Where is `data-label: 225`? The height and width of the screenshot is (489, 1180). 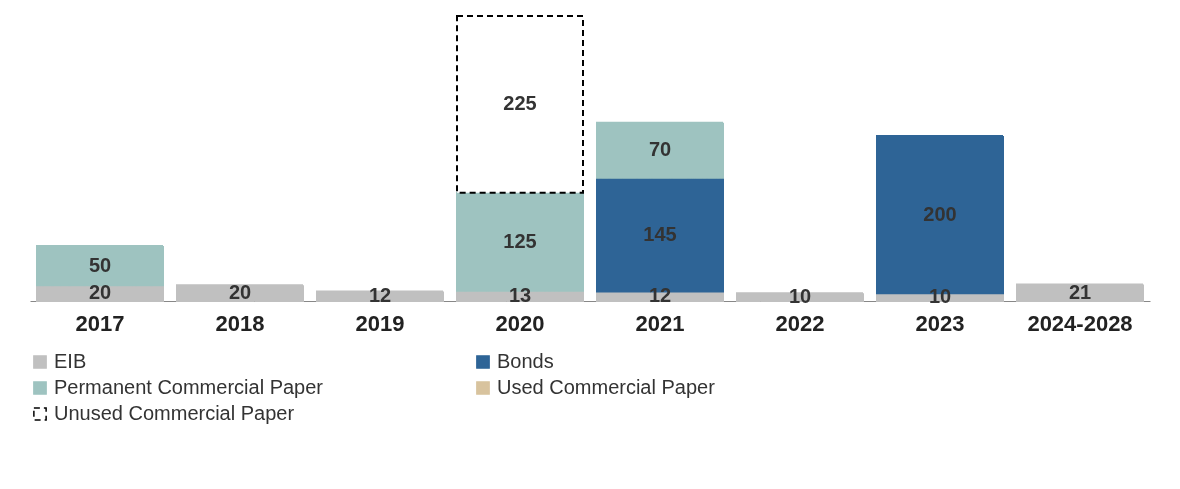
data-label: 225 is located at coordinates (520, 103).